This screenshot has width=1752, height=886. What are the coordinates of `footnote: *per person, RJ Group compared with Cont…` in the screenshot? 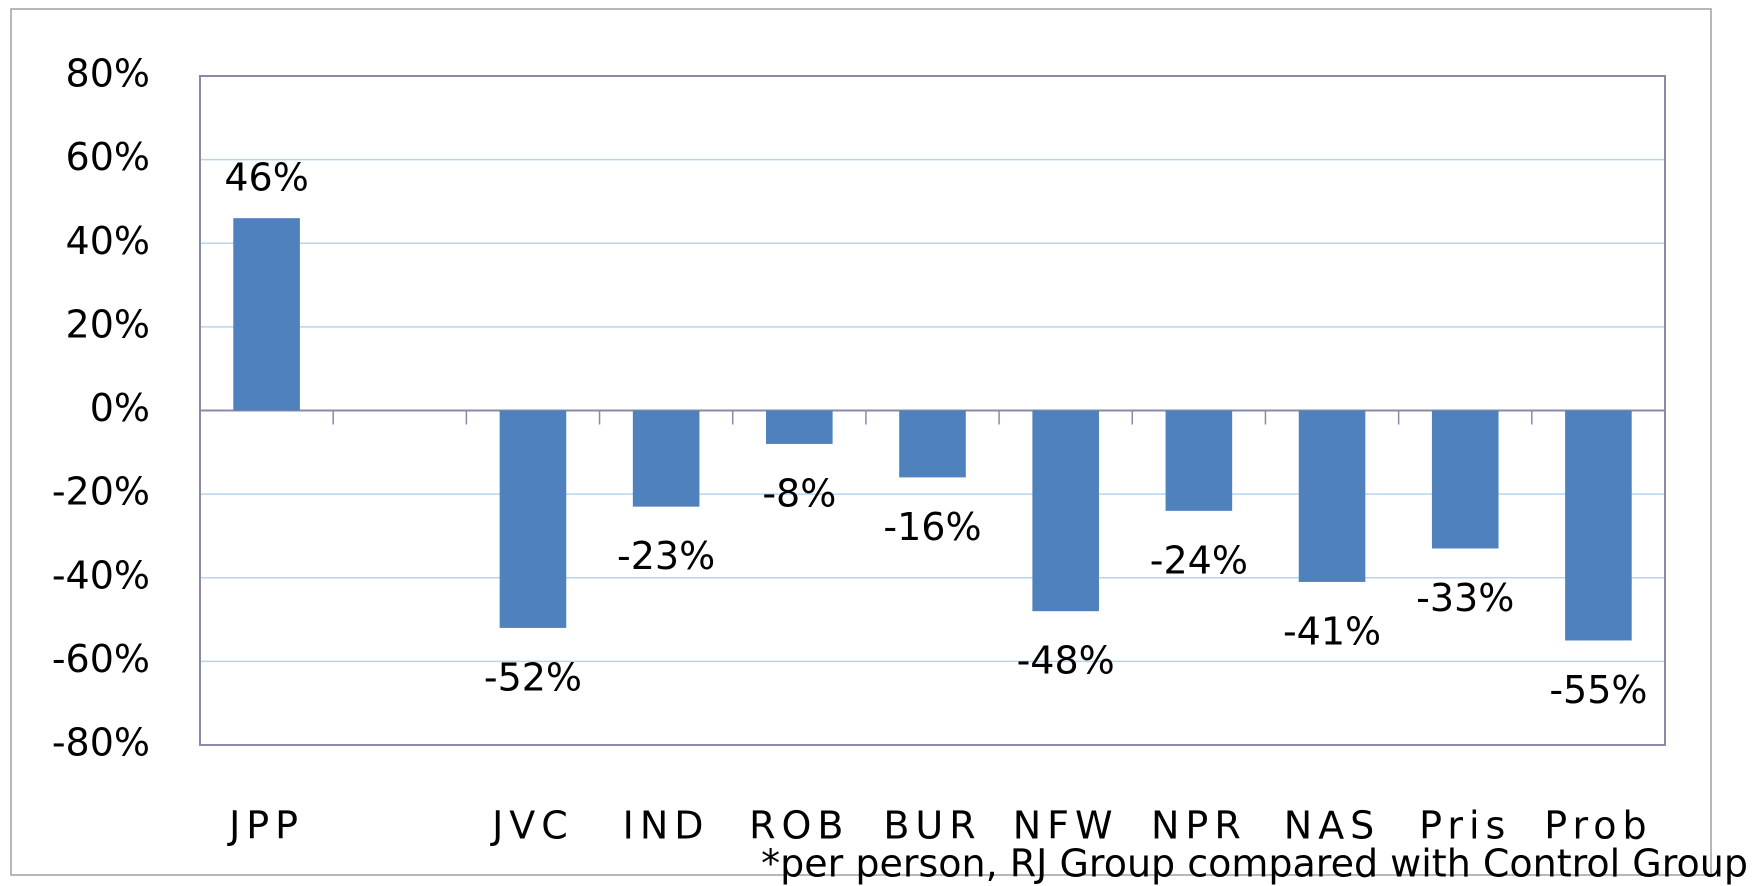 It's located at (1254, 864).